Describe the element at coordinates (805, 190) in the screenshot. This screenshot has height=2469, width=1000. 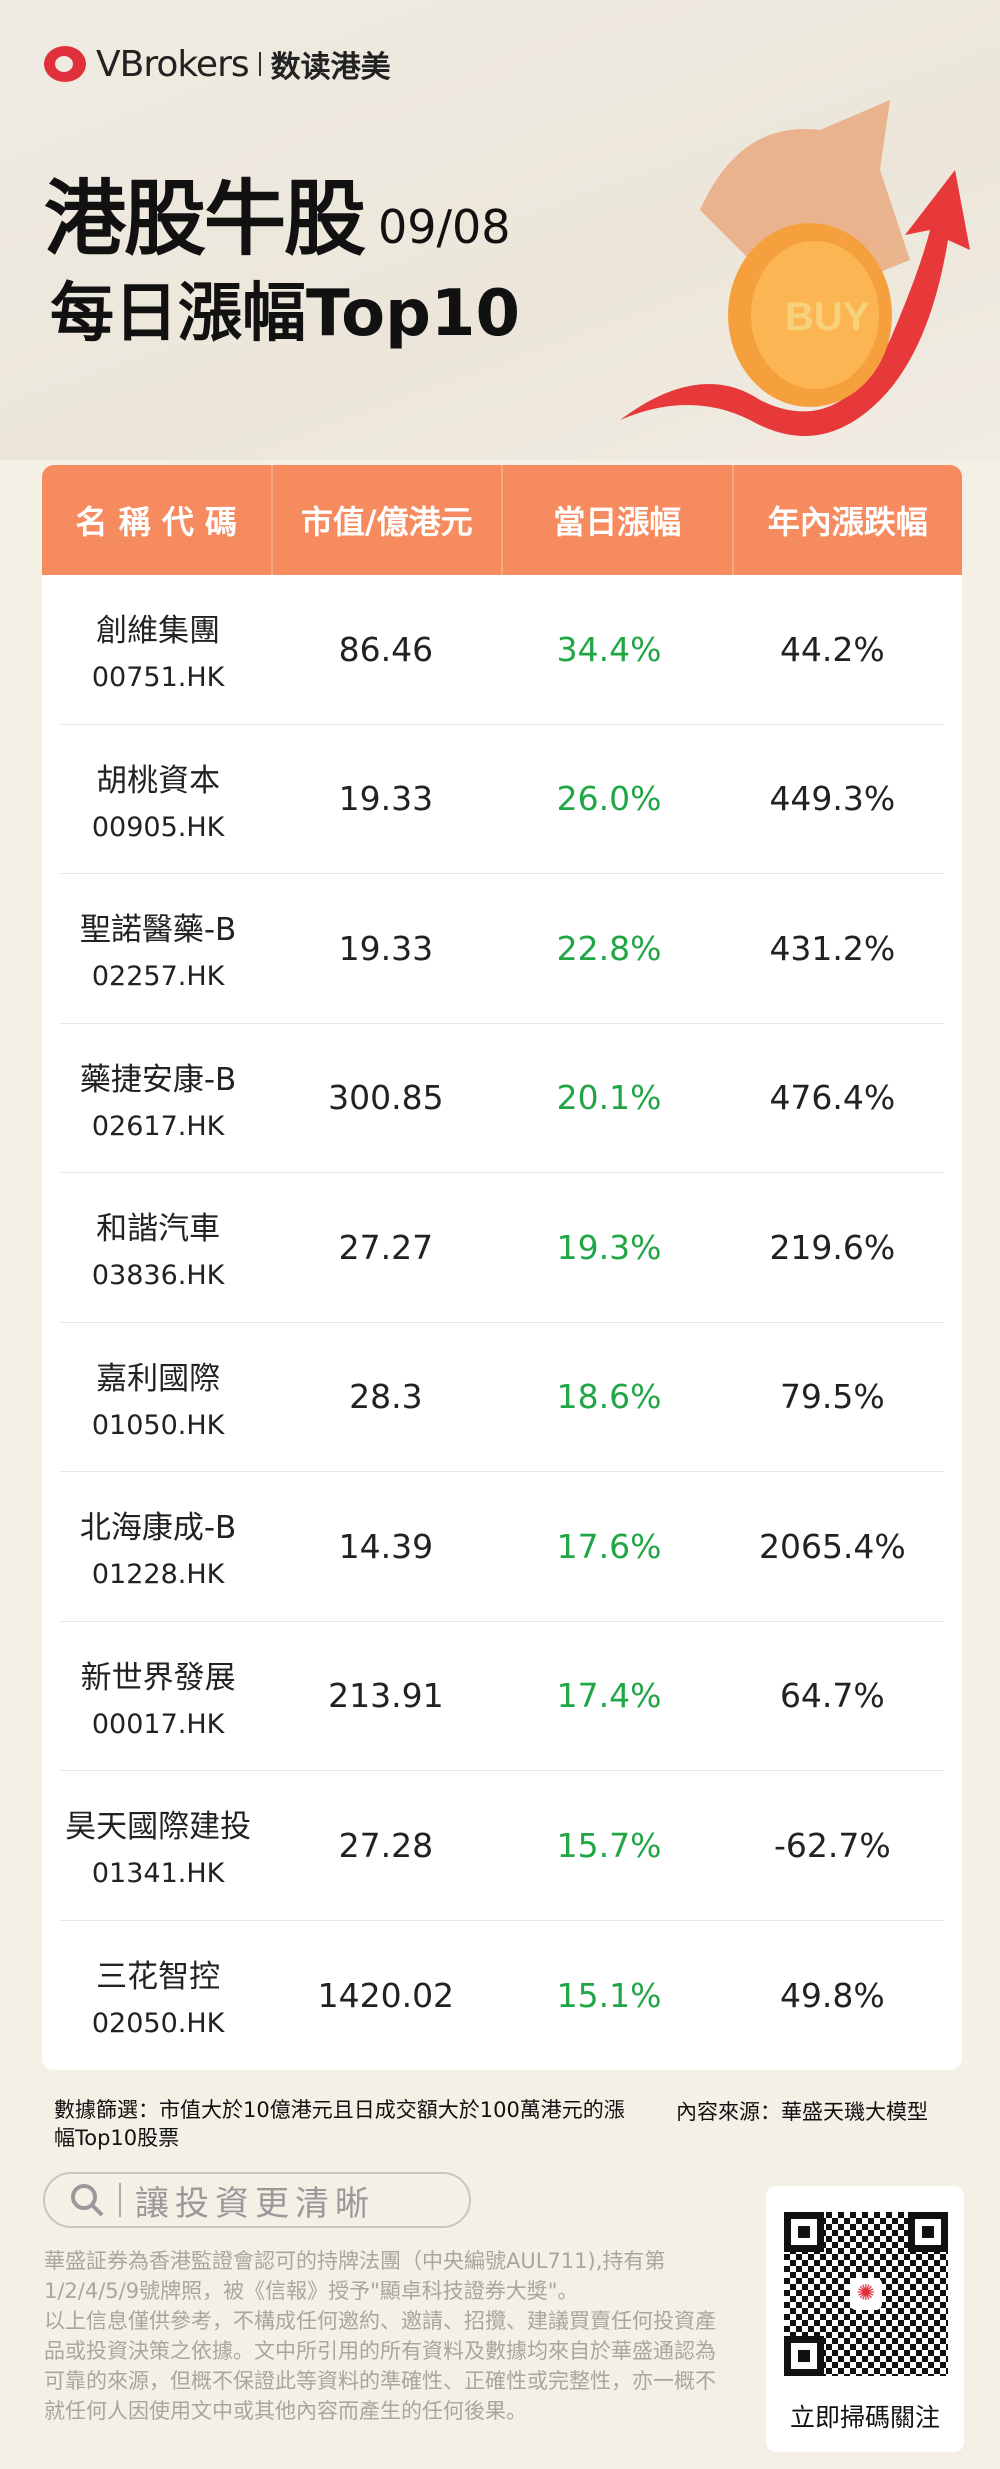
I see `bull-icon` at that location.